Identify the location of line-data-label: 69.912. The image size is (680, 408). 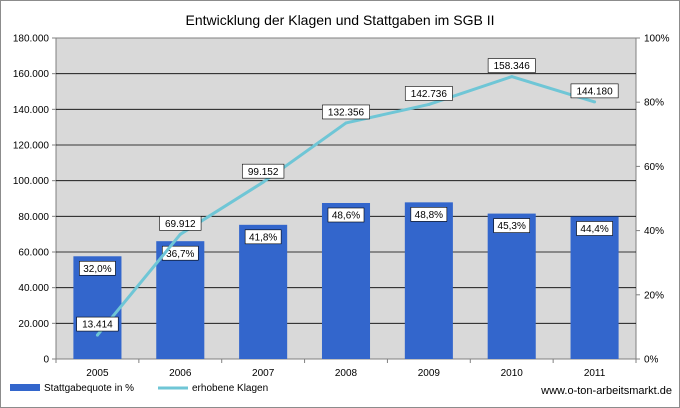
(180, 224).